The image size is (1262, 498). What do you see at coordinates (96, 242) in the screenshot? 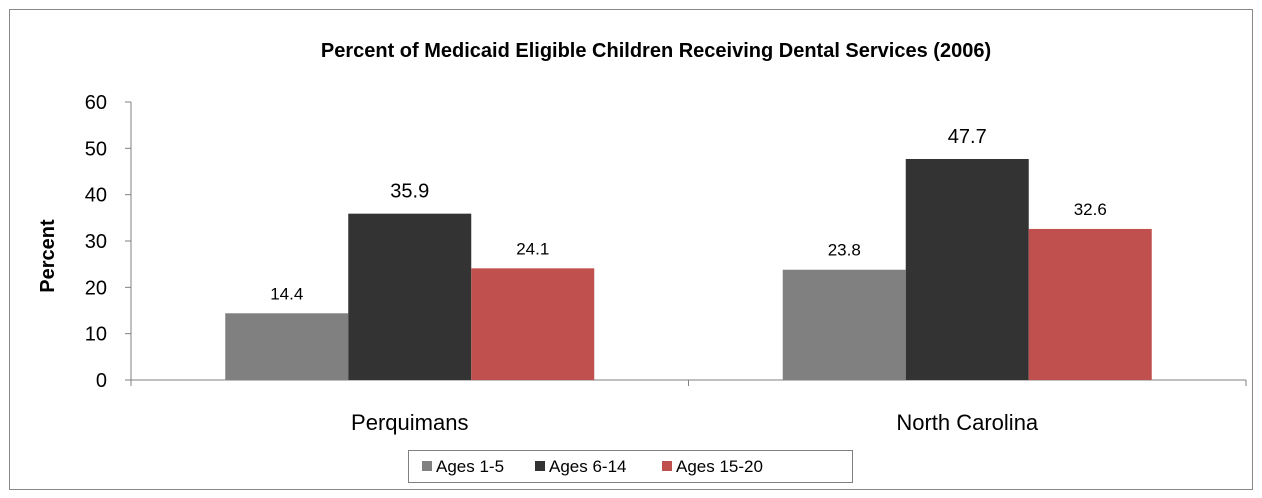
I see `y-tick-label: 30` at bounding box center [96, 242].